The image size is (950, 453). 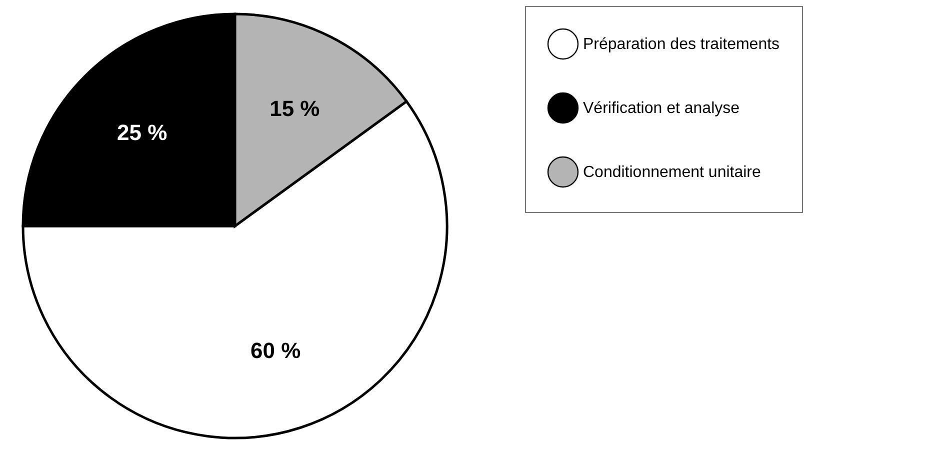 What do you see at coordinates (295, 108) in the screenshot?
I see `data-label: 15 %` at bounding box center [295, 108].